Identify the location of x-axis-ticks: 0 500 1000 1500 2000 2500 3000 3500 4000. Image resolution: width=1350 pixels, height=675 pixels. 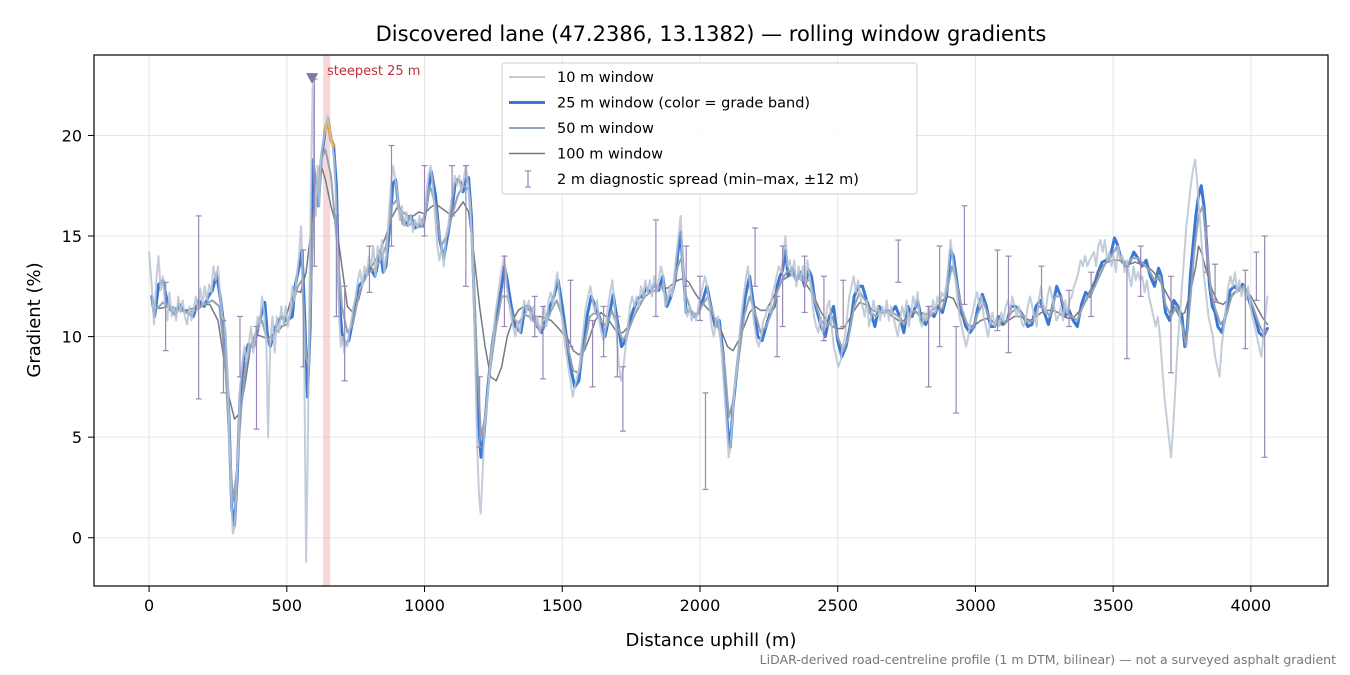
(707, 600).